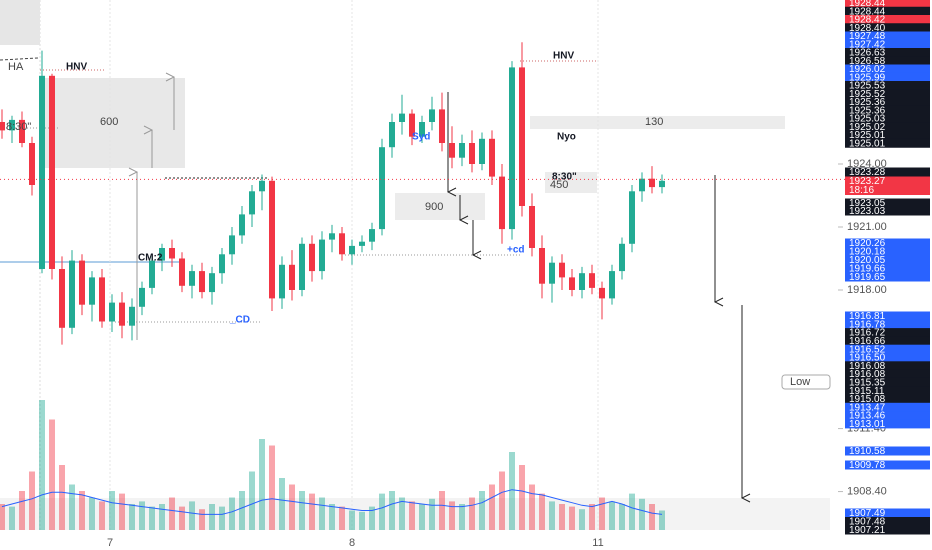 This screenshot has height=550, width=932. What do you see at coordinates (867, 53) in the screenshot?
I see `price-tag-label: 1926.63` at bounding box center [867, 53].